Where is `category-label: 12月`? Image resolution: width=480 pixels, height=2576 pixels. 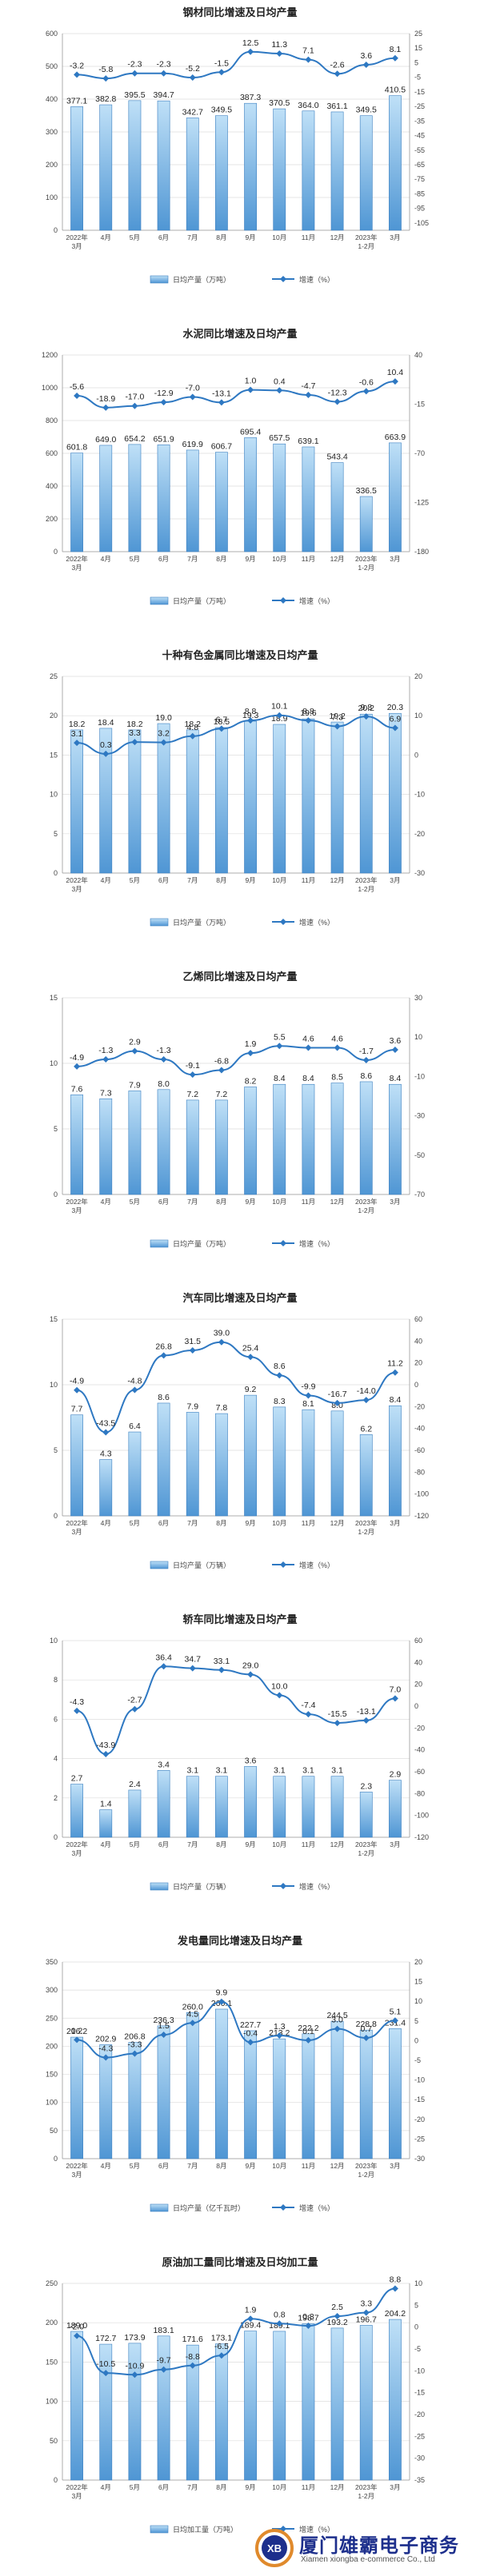 category-label: 12月 is located at coordinates (337, 880).